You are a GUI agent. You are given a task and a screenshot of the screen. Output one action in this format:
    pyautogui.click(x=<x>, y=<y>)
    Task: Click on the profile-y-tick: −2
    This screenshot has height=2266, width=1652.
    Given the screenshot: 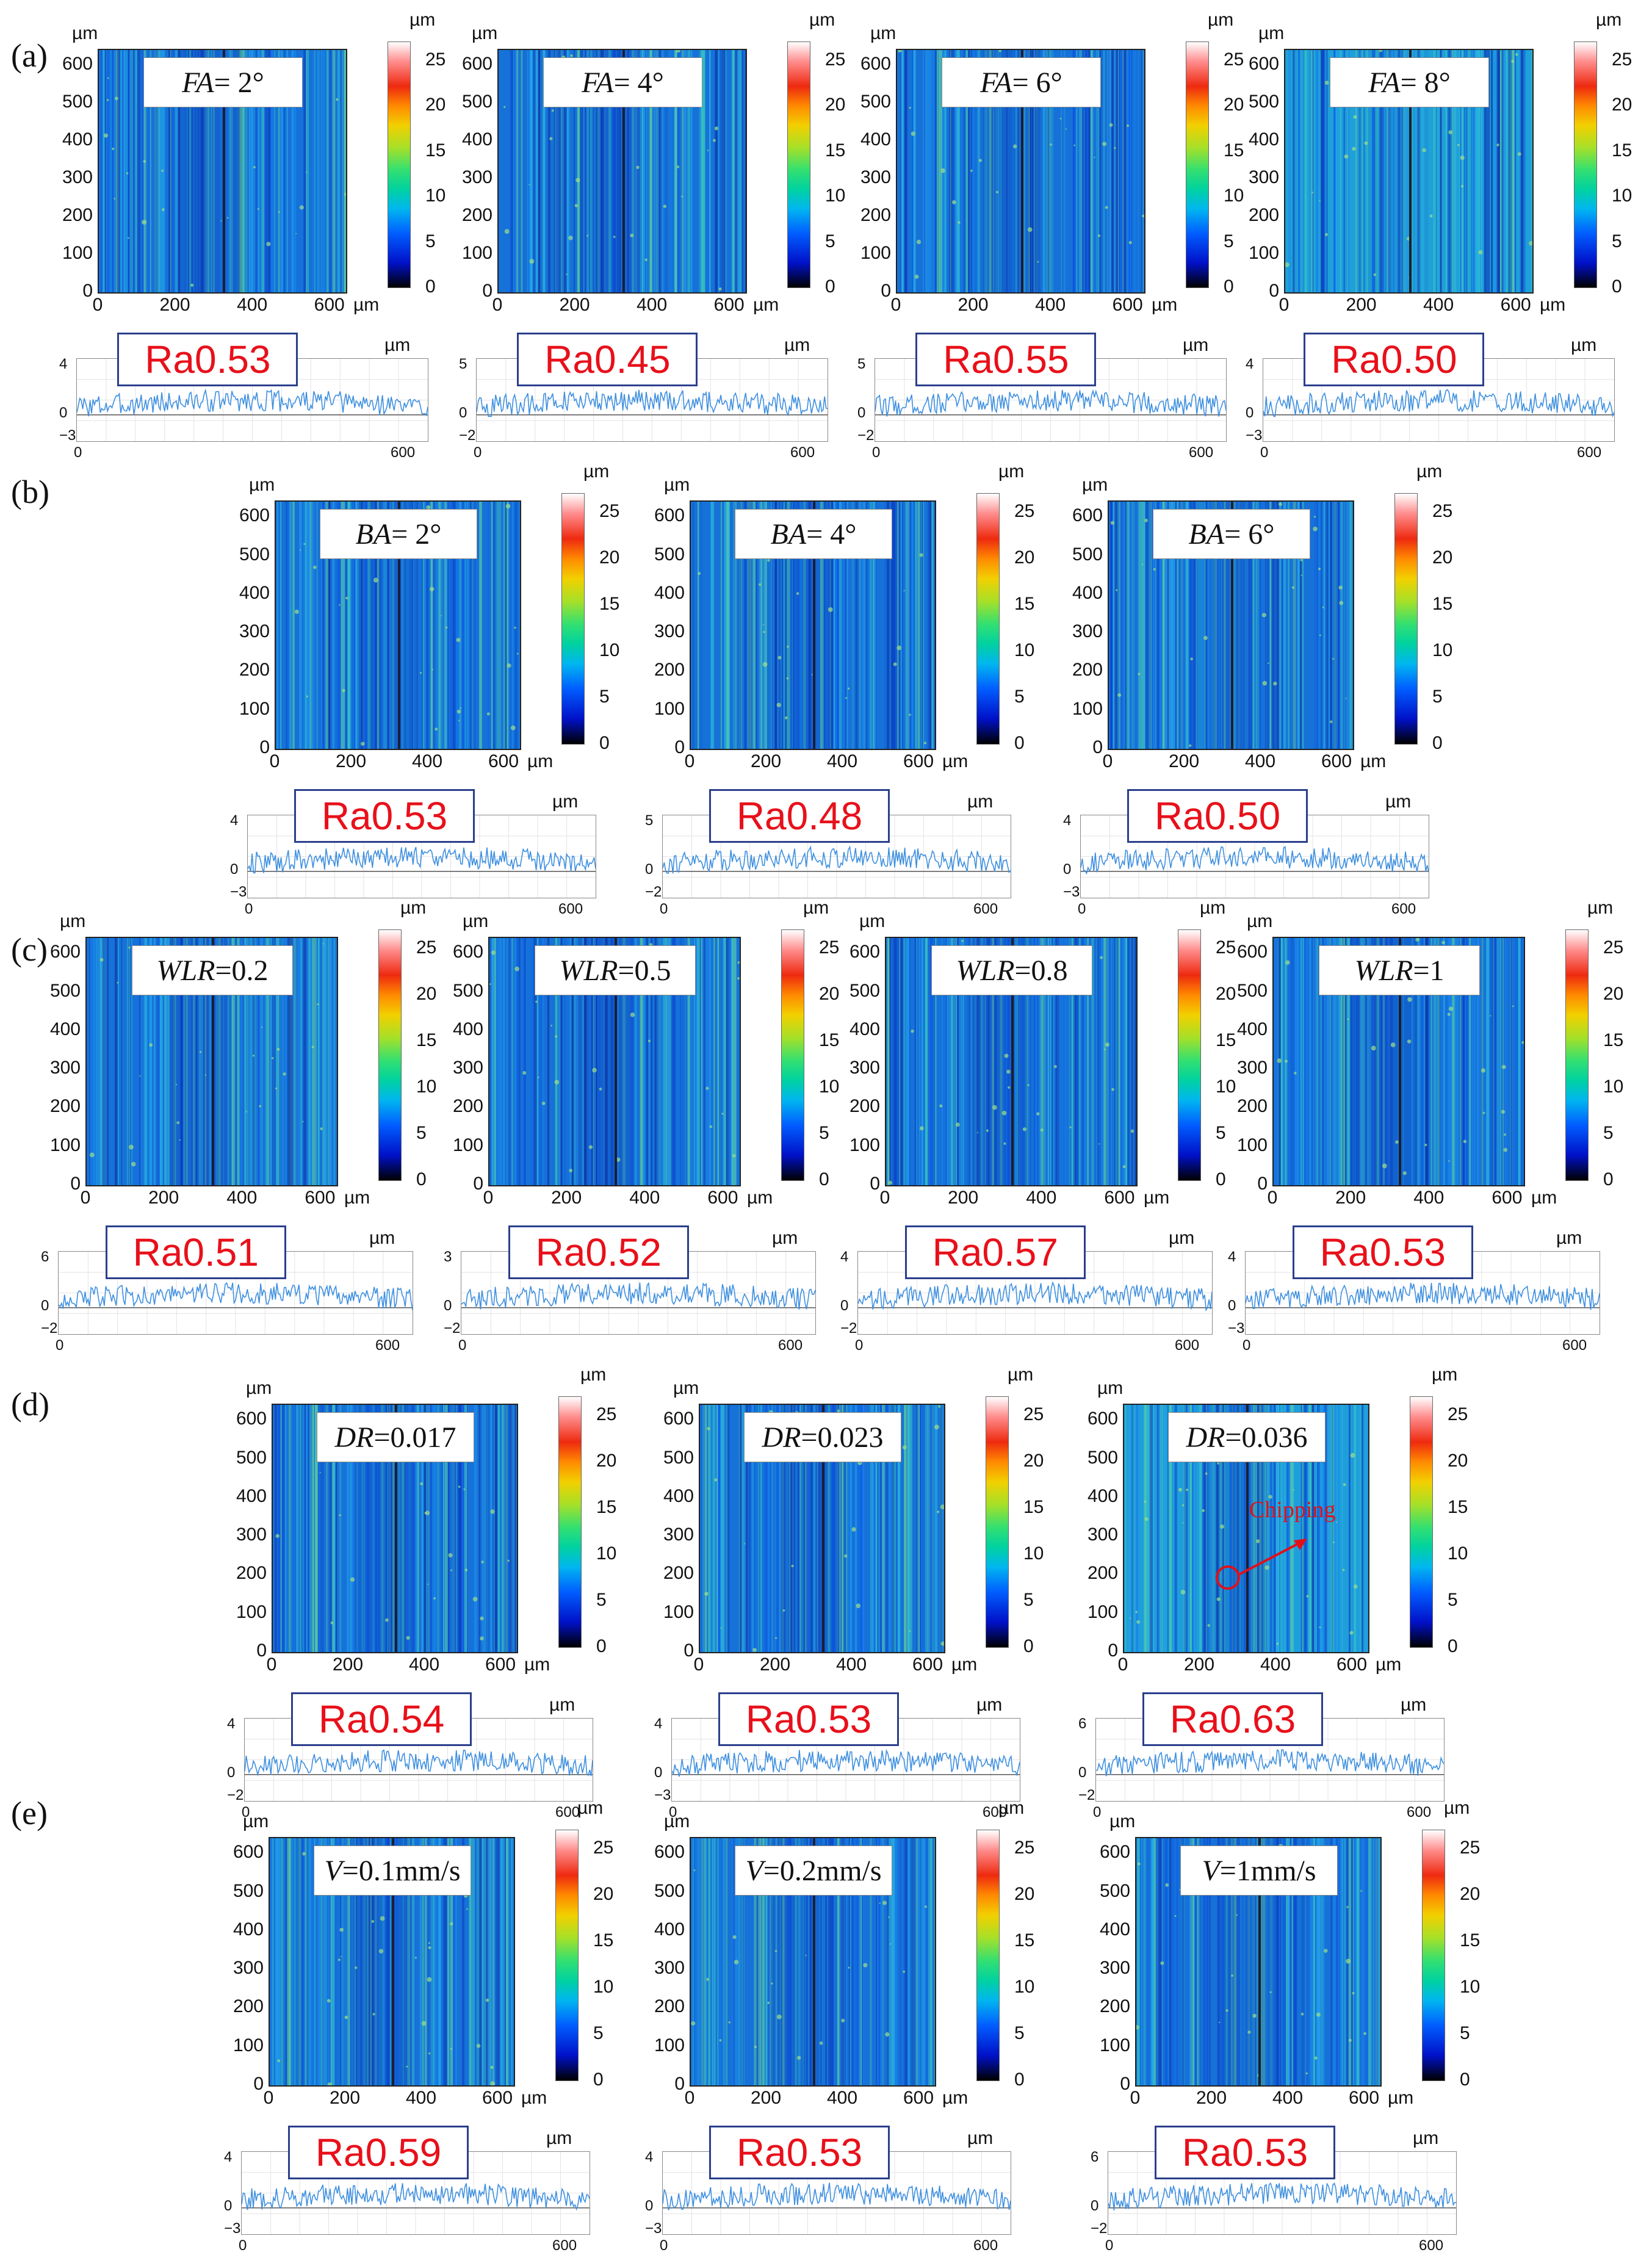 What is the action you would take?
    pyautogui.click(x=467, y=436)
    